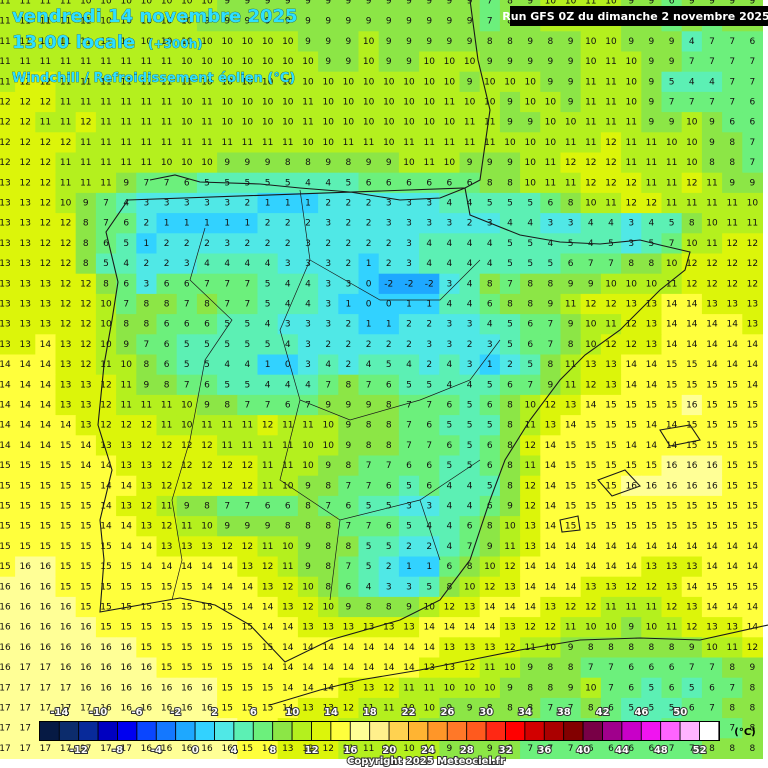  What do you see at coordinates (45, 688) in the screenshot?
I see `grid-value: 17` at bounding box center [45, 688].